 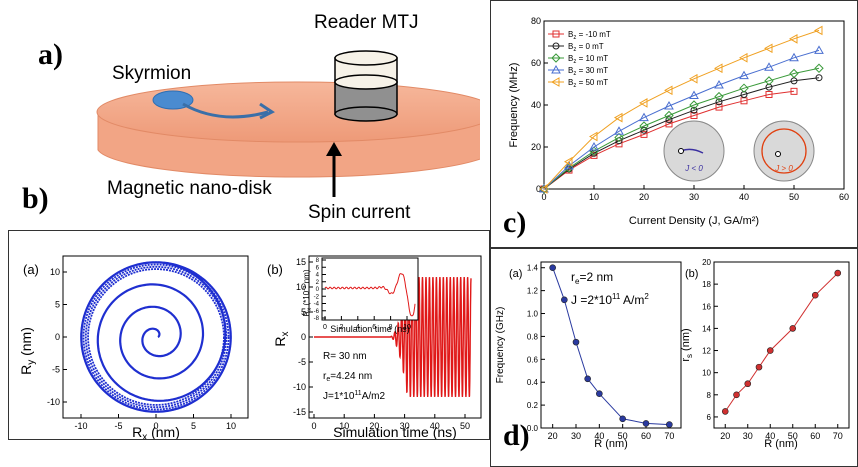 What do you see at coordinates (709, 417) in the screenshot?
I see `y-tick-label: 6` at bounding box center [709, 417].